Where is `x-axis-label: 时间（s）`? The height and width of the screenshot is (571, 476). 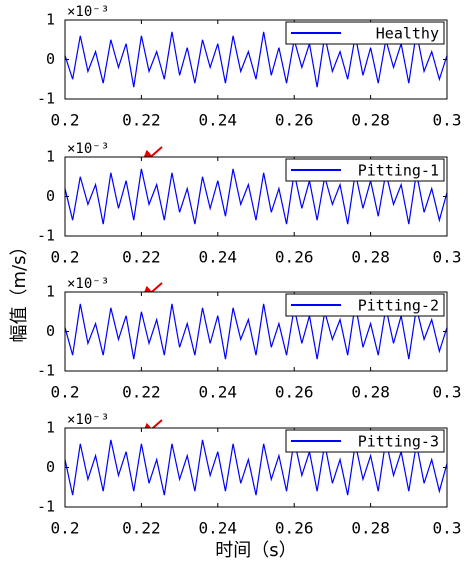 x-axis-label: 时间（s） is located at coordinates (255, 550).